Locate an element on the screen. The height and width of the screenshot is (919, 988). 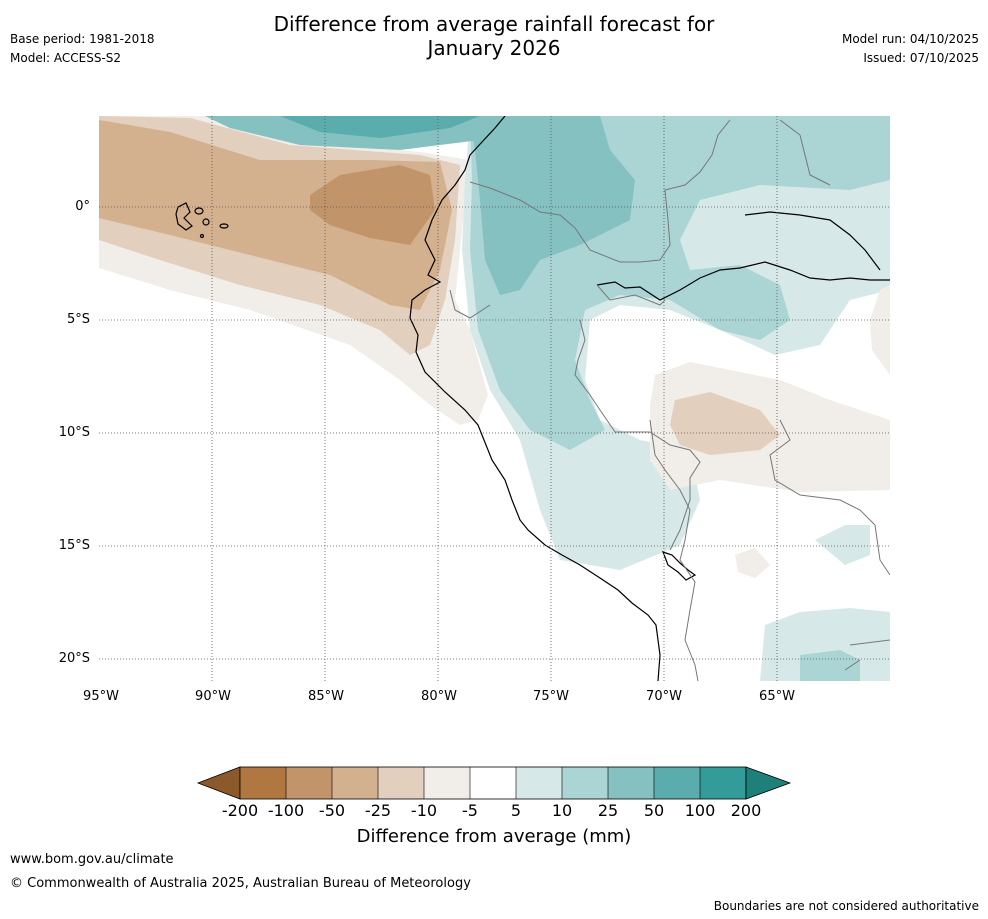
wet-anomaly-50mm is located at coordinates (380, 127).